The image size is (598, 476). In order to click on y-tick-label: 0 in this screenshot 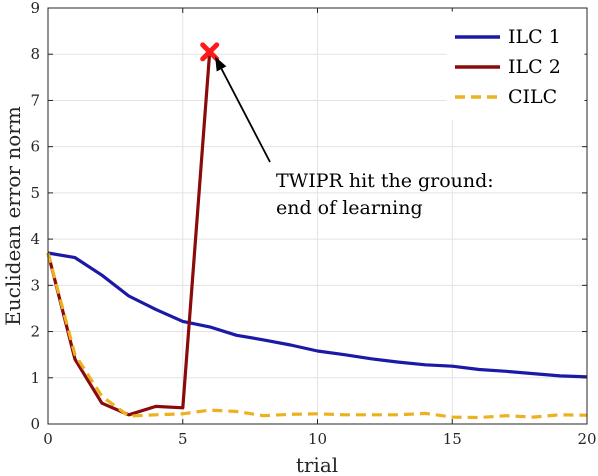, I will do `click(35, 424)`.